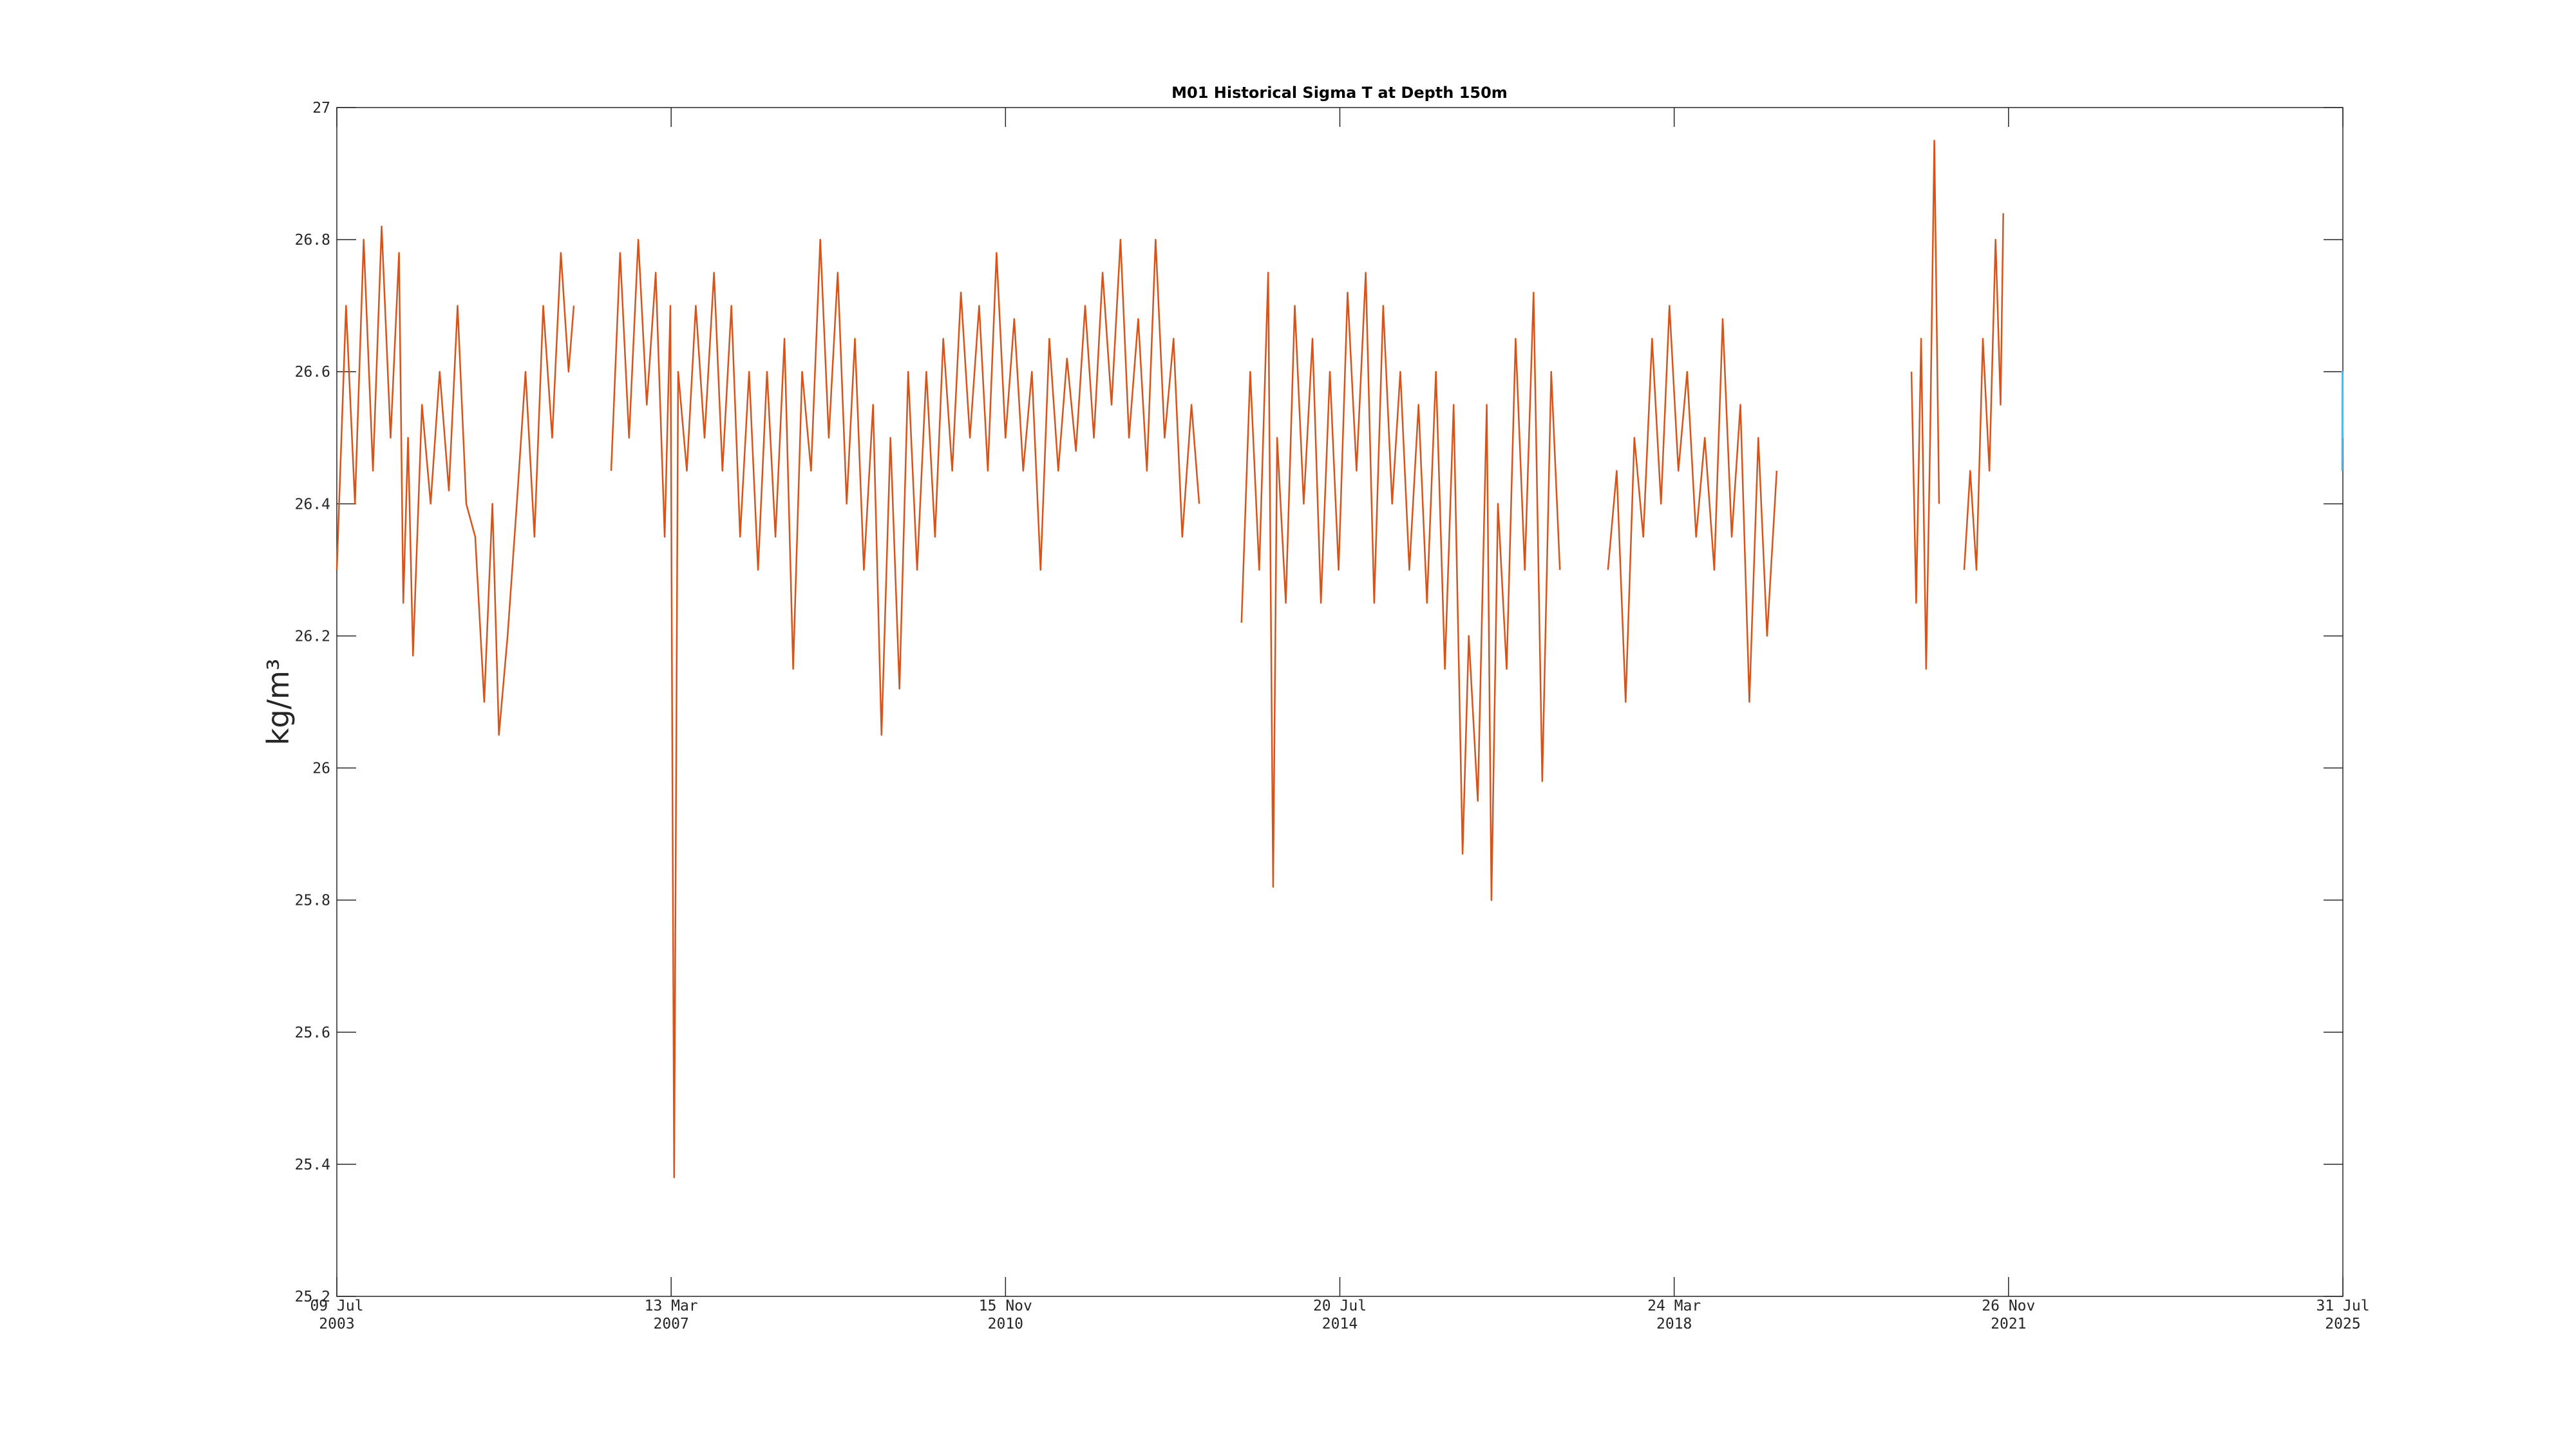  I want to click on y-tick-label: 26.6, so click(312, 372).